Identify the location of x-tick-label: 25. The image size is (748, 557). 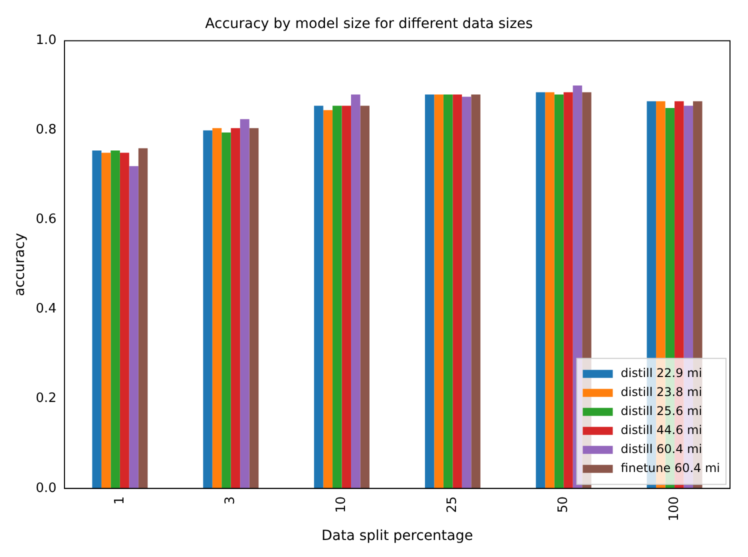
(452, 504).